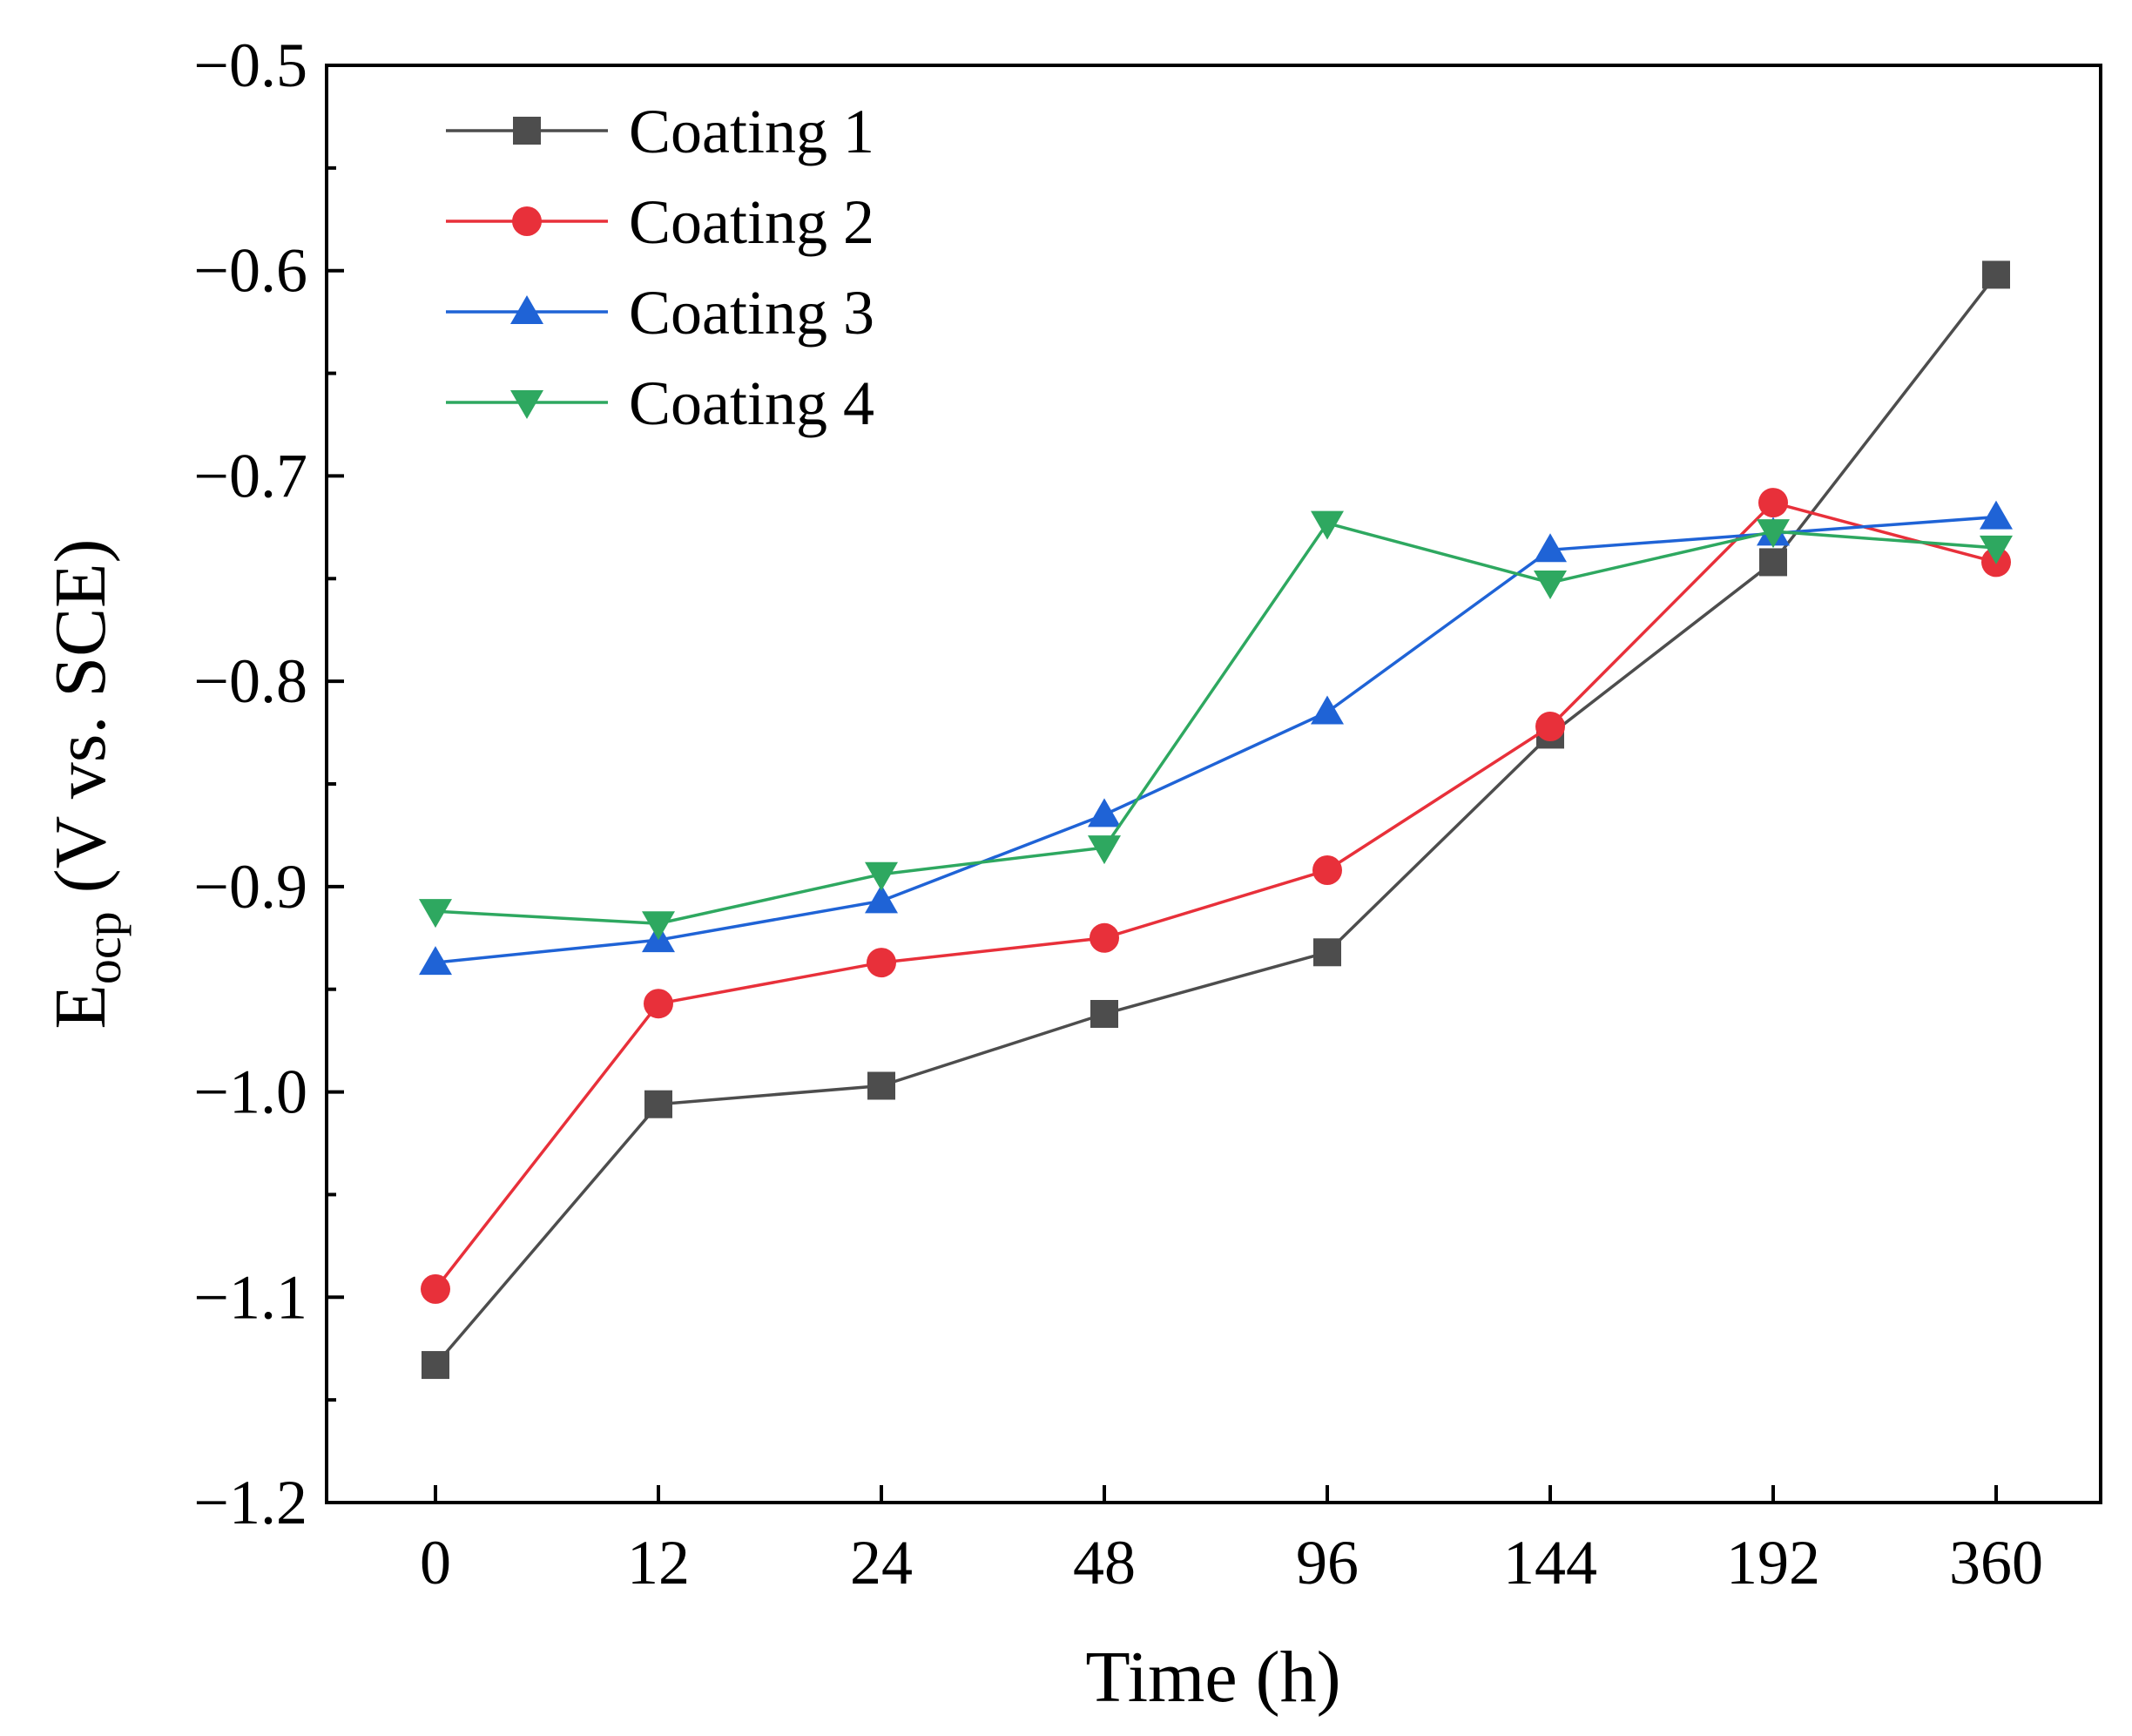 The height and width of the screenshot is (1736, 2132). Describe the element at coordinates (660, 267) in the screenshot. I see `legend: Coating 1 Coating 2 Coating 3 Coating 4` at that location.